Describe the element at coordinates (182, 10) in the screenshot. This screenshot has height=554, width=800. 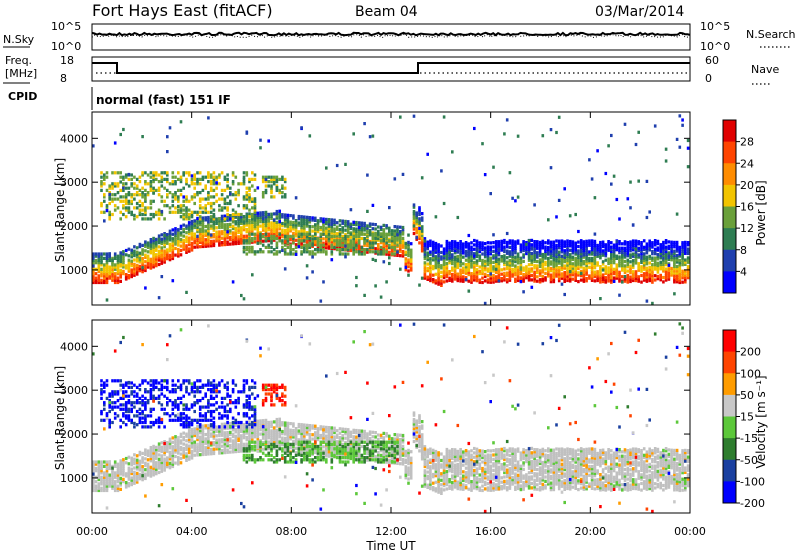
I see `station-title: Fort Hays East (fitACF)` at that location.